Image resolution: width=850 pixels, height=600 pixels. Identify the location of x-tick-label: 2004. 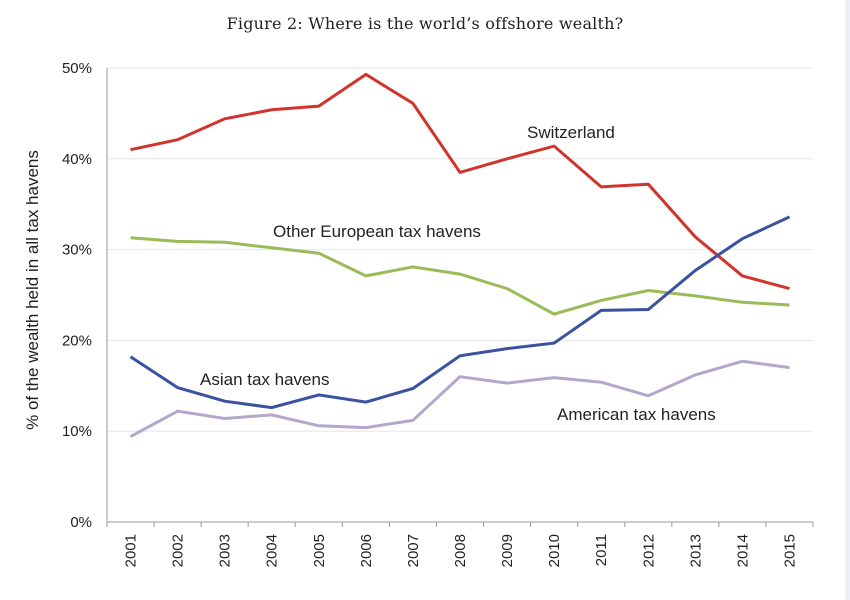
(272, 550).